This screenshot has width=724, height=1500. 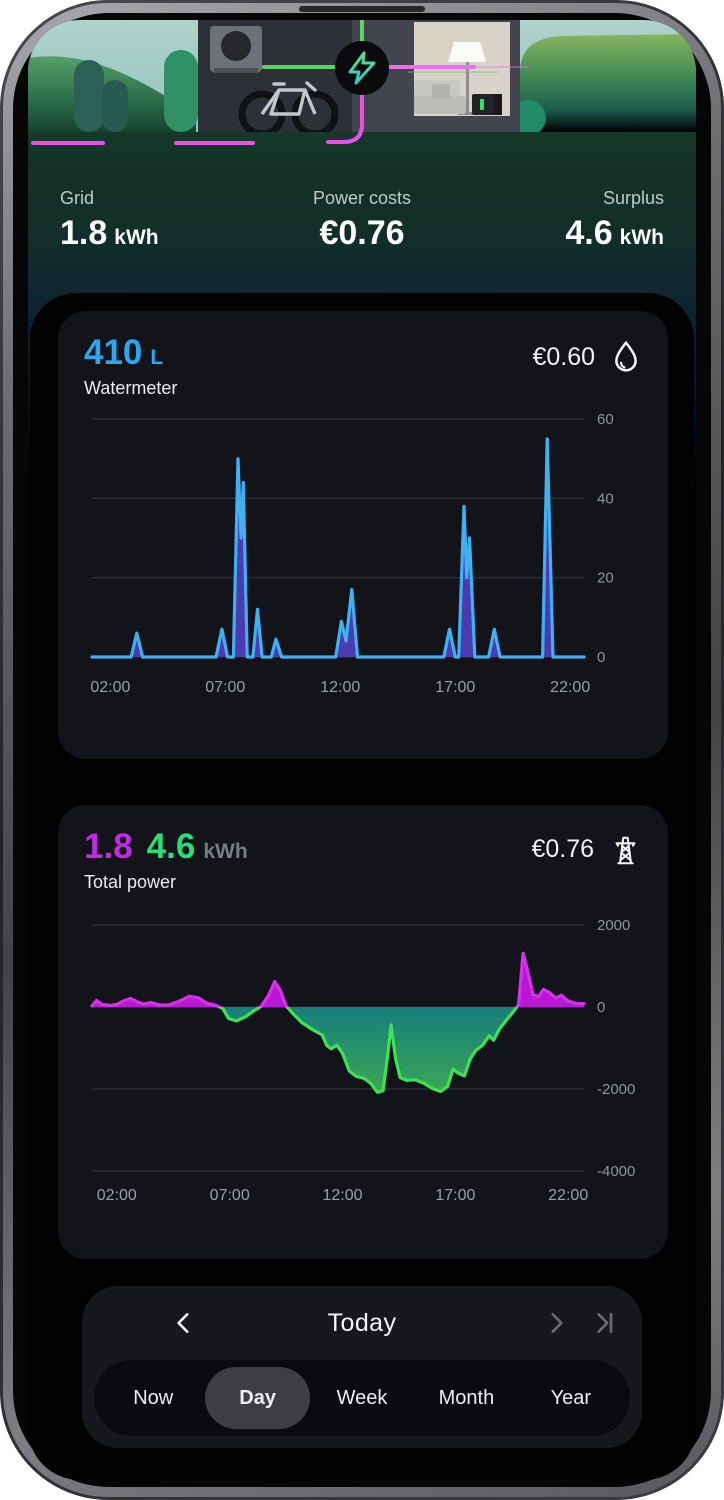 What do you see at coordinates (362, 151) in the screenshot?
I see `ground` at bounding box center [362, 151].